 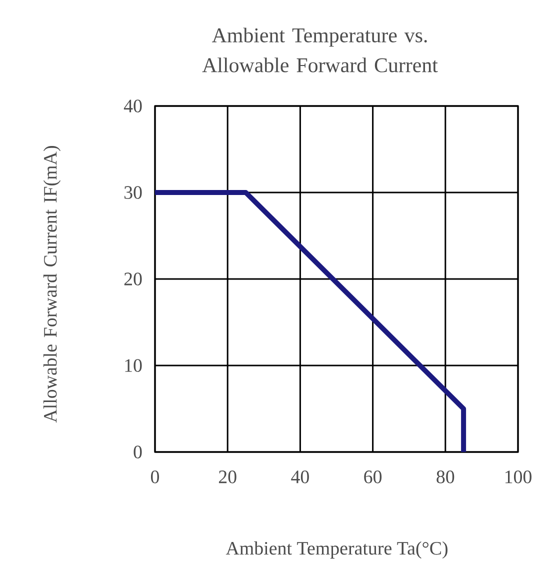 What do you see at coordinates (133, 192) in the screenshot?
I see `y-tick-label: 30` at bounding box center [133, 192].